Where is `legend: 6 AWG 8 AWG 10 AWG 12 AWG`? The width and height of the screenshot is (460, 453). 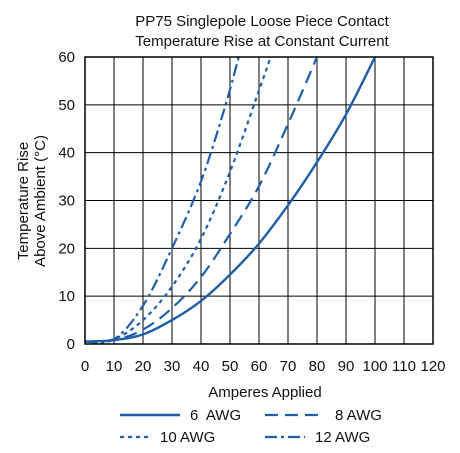 legend: 6 AWG 8 AWG 10 AWG 12 AWG is located at coordinates (251, 426).